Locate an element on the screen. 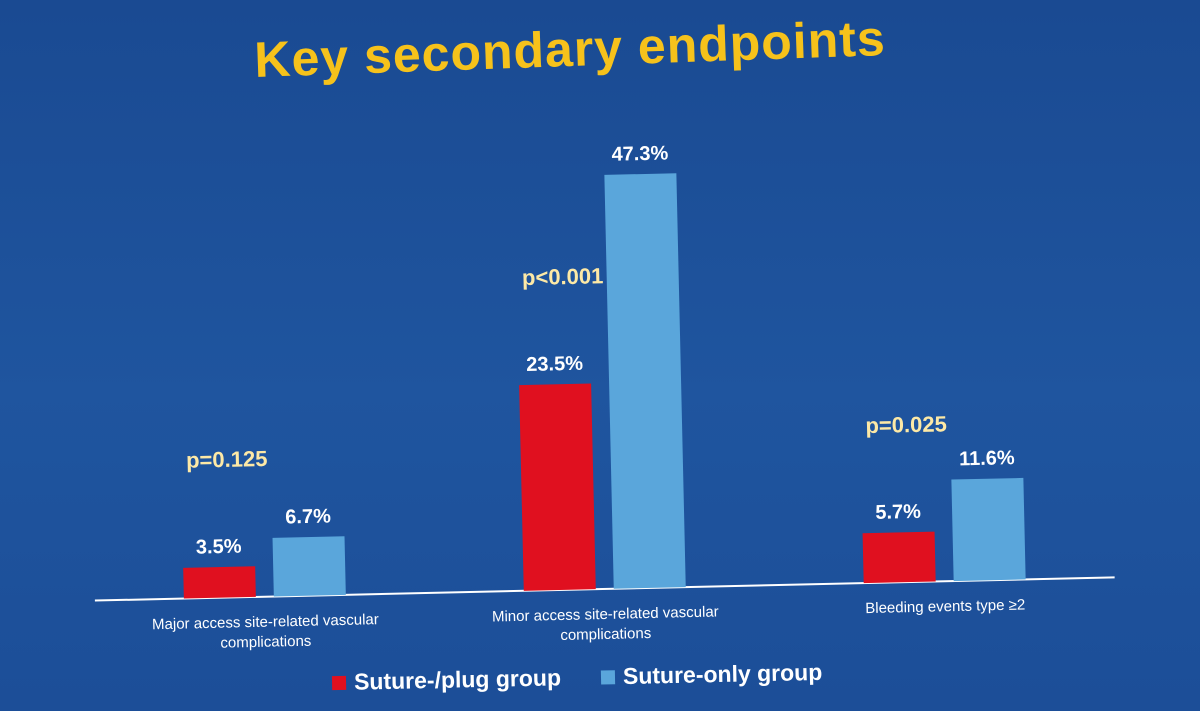 Image resolution: width=1200 pixels, height=711 pixels. data-label-suture-only-3: 11.6% is located at coordinates (987, 458).